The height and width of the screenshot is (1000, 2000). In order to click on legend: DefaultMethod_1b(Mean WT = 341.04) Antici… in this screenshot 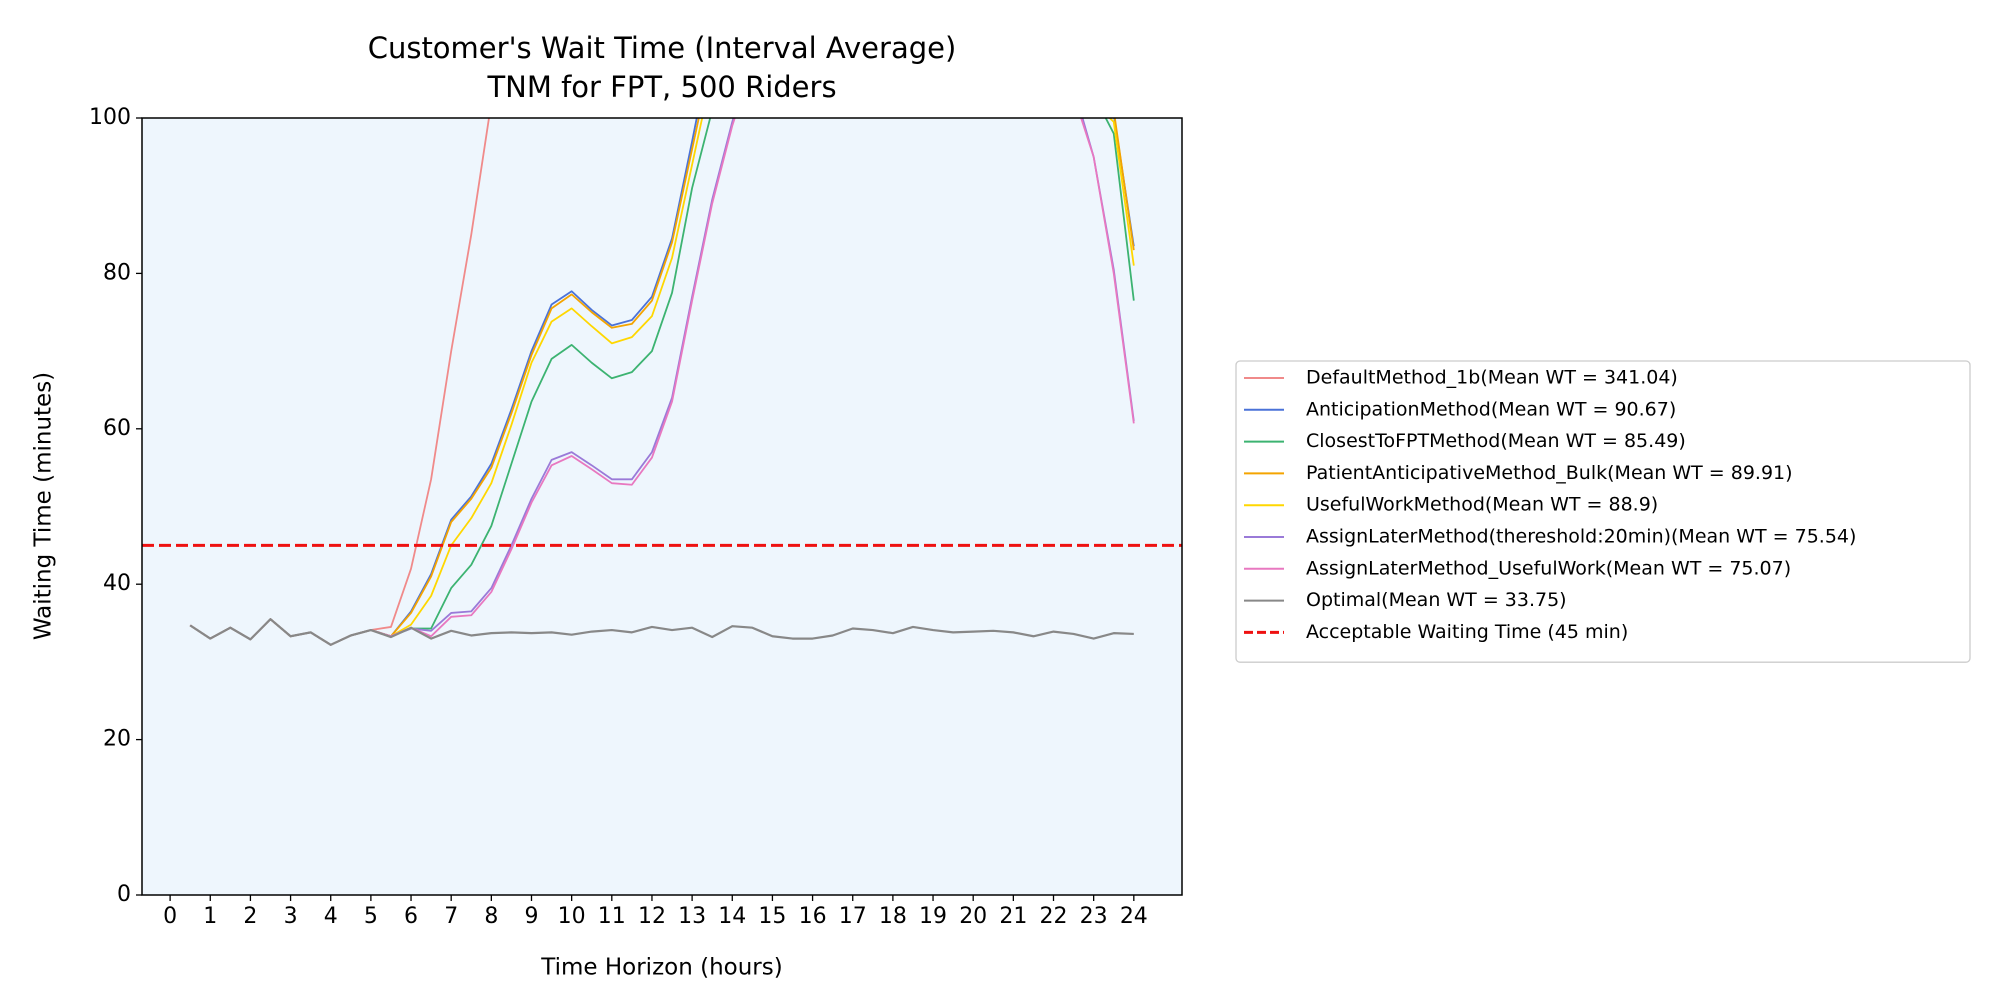, I will do `click(1603, 511)`.